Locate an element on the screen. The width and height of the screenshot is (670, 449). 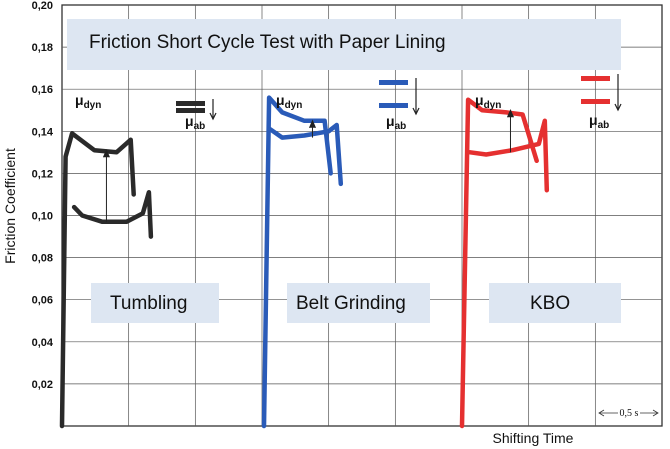
y-tick-label: 0,02 is located at coordinates (42, 385).